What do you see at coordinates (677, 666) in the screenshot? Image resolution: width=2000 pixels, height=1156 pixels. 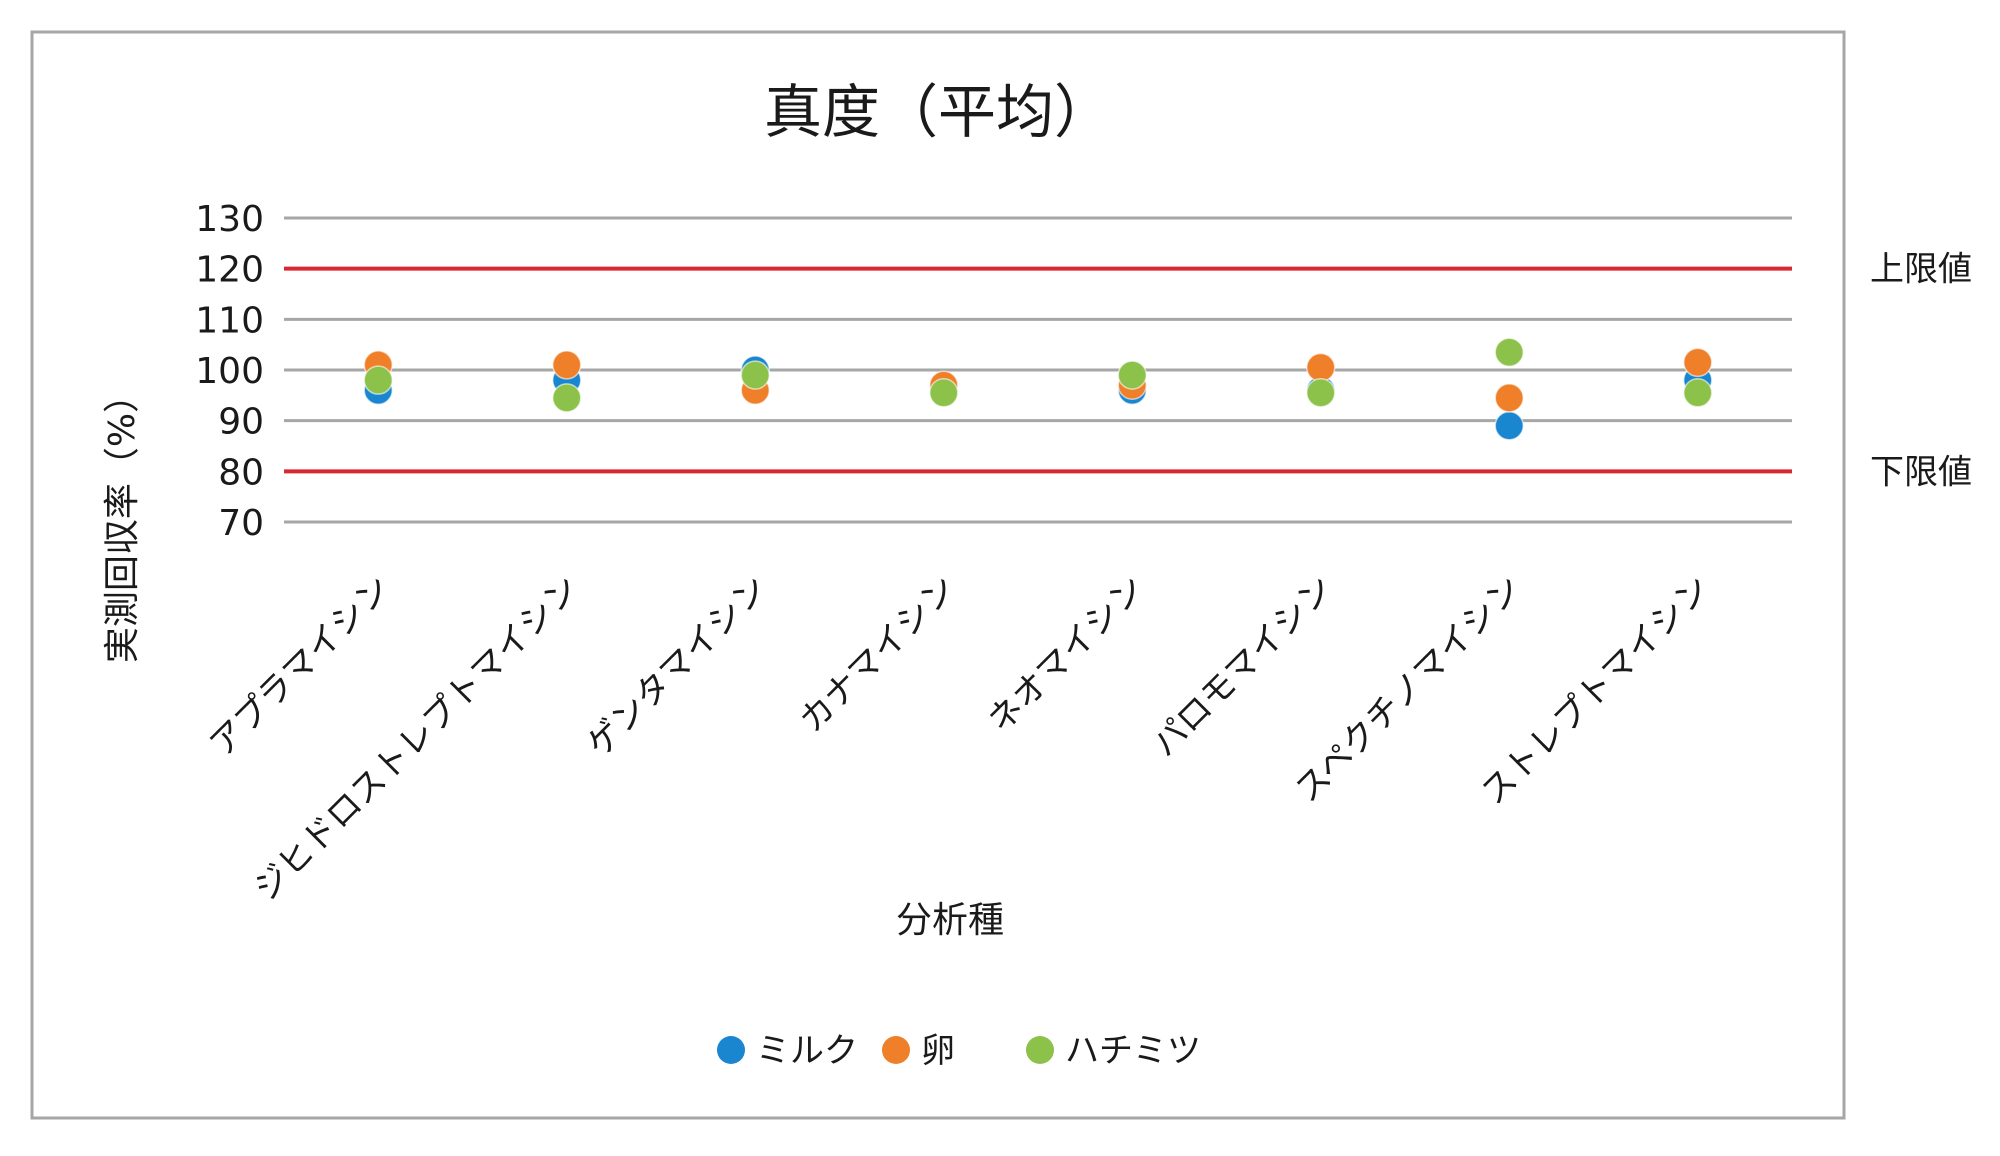 I see `x-tick-label: ゲンタマイシン` at bounding box center [677, 666].